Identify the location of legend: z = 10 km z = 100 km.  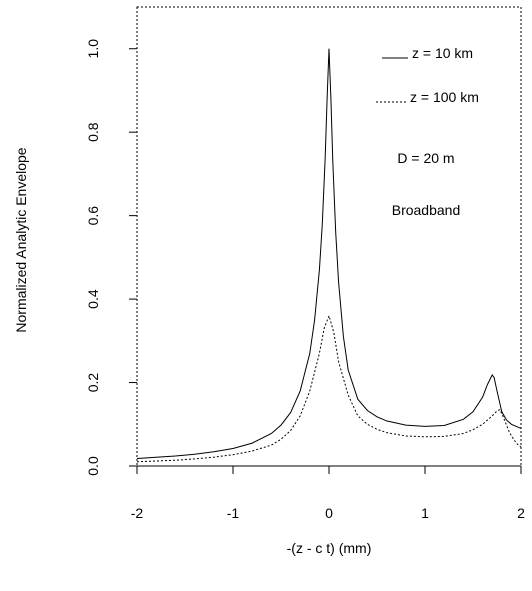
(427, 75).